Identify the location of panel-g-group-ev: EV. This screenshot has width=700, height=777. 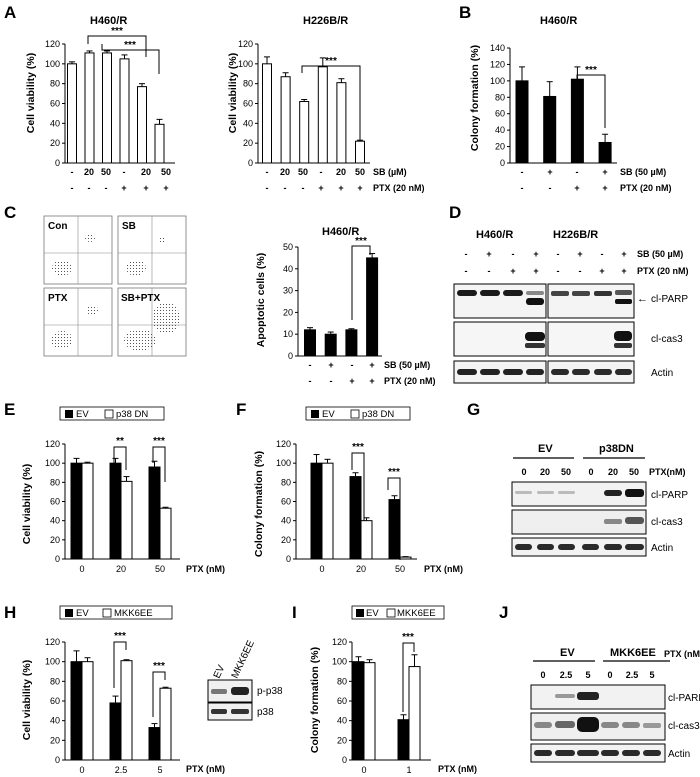
(545, 449).